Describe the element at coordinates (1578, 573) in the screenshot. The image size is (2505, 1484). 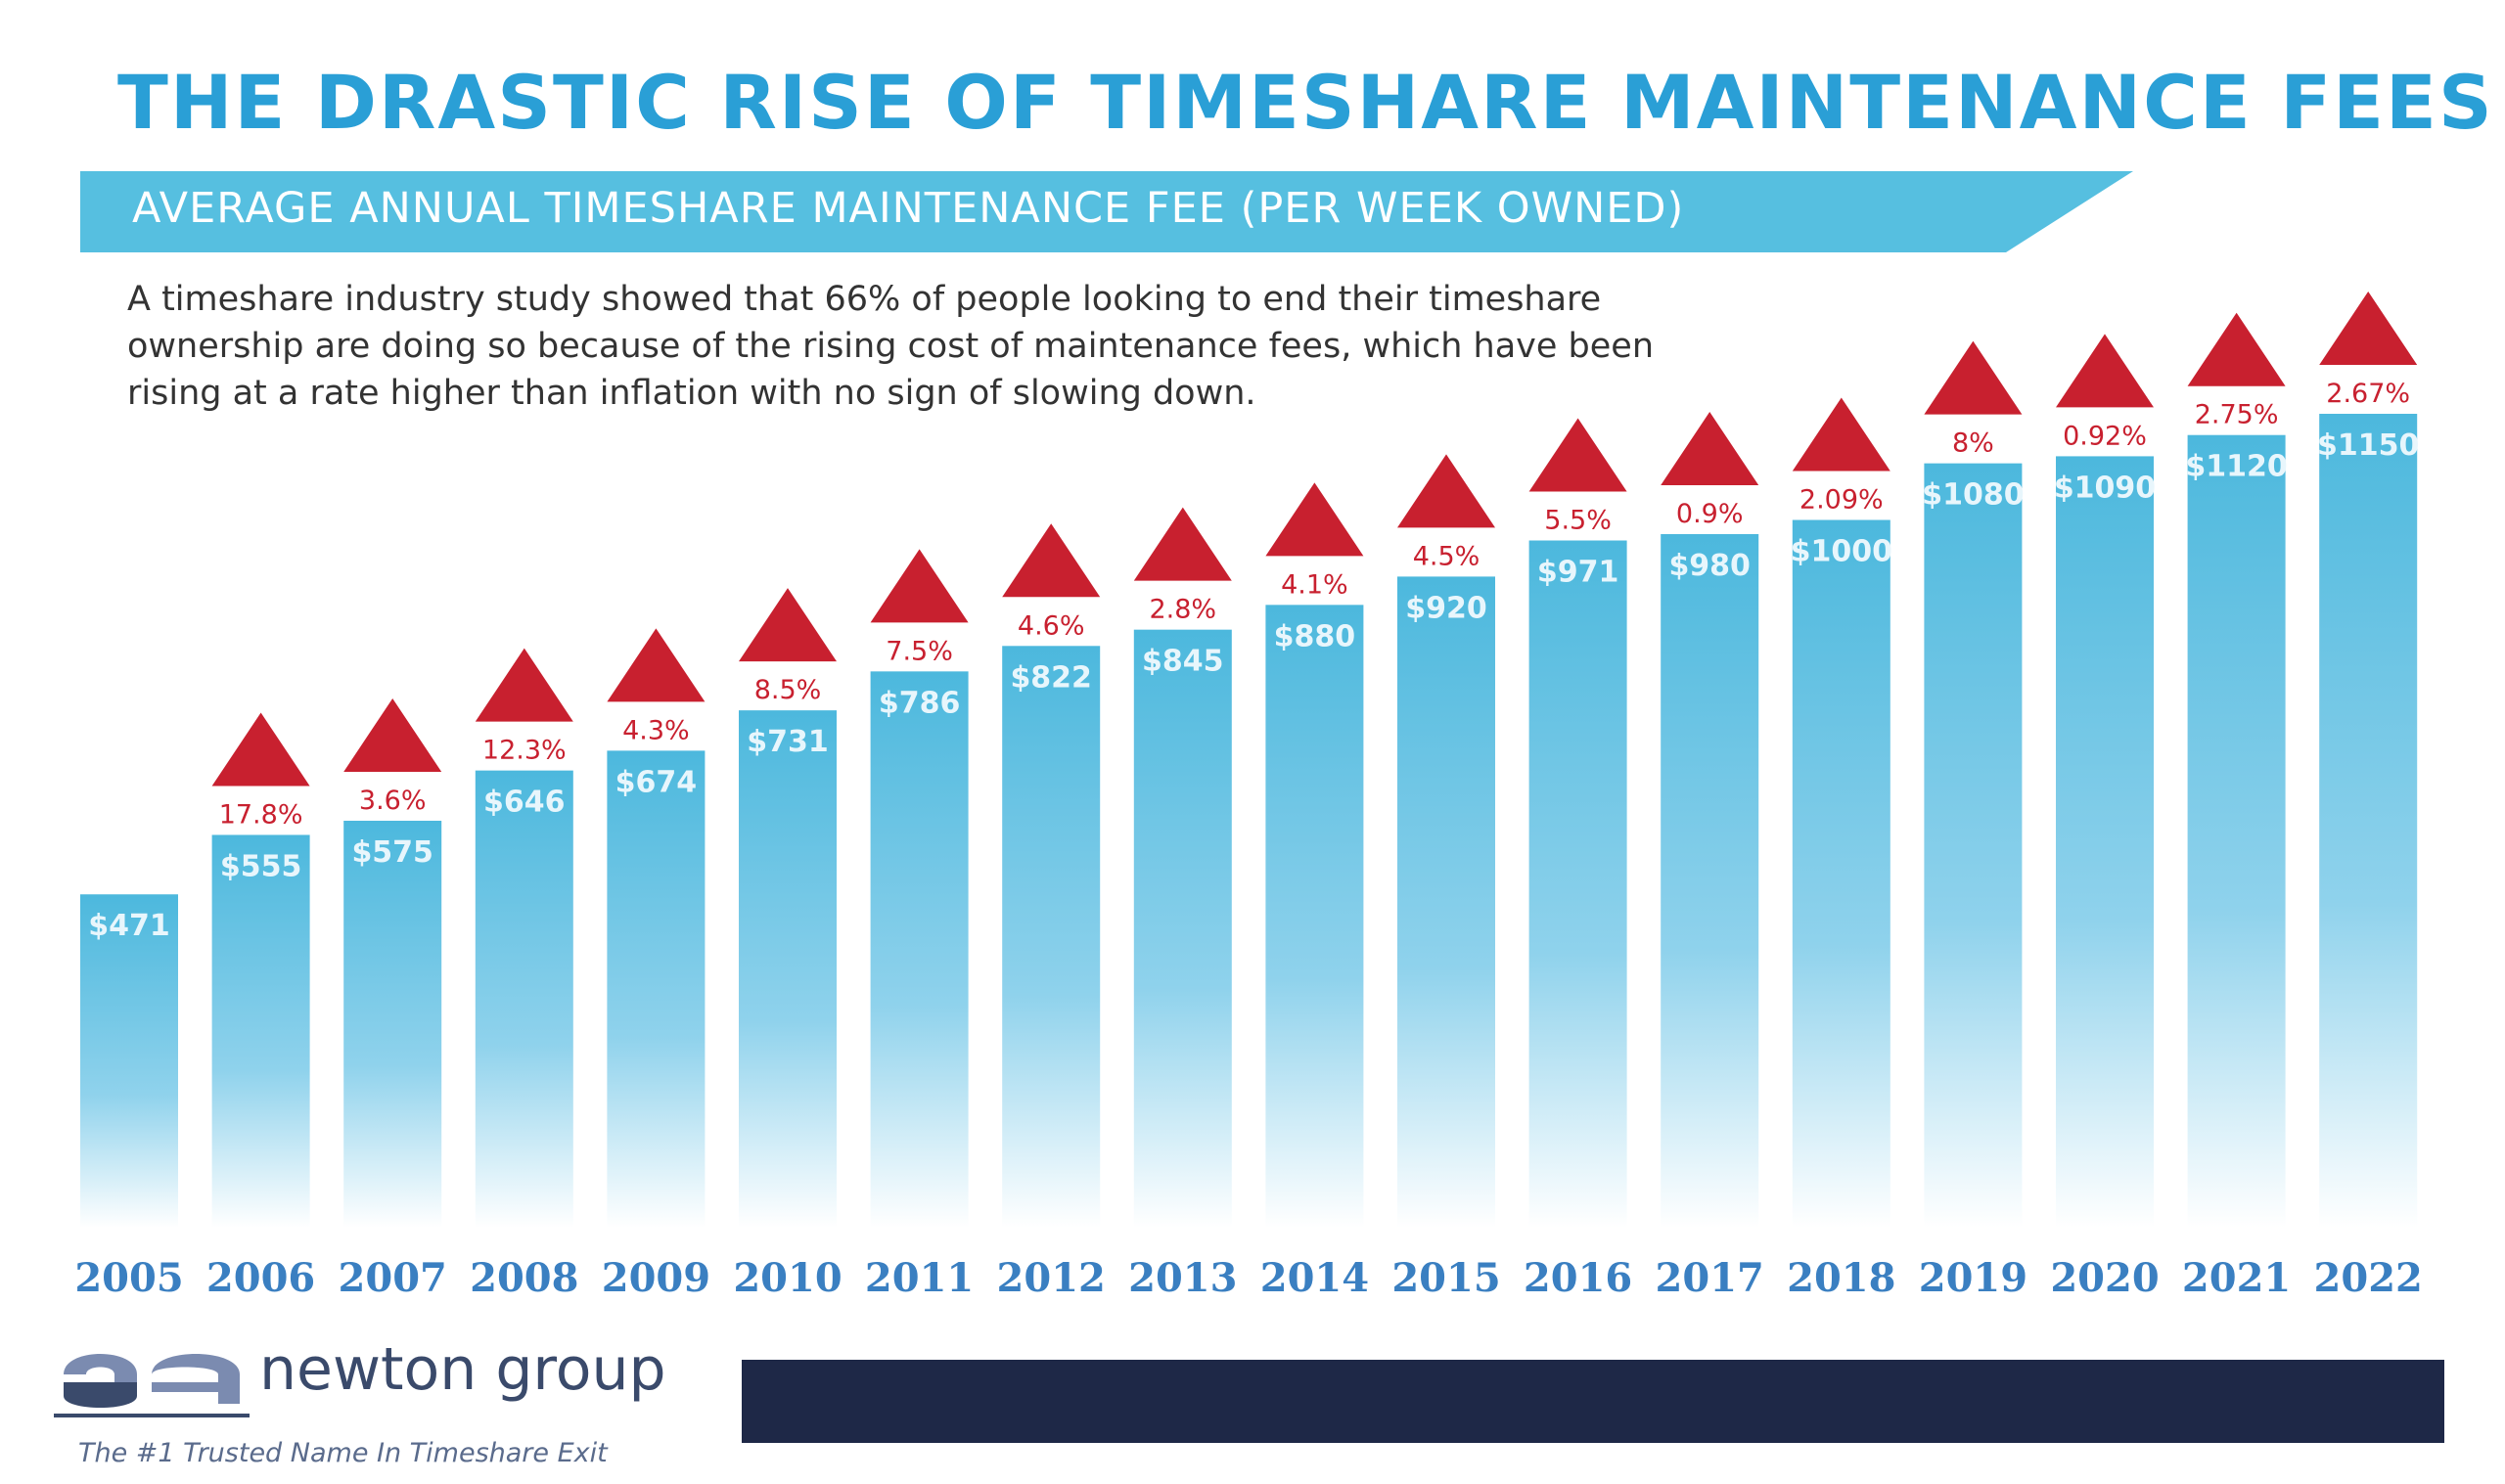
I see `value-label-2016: $971` at that location.